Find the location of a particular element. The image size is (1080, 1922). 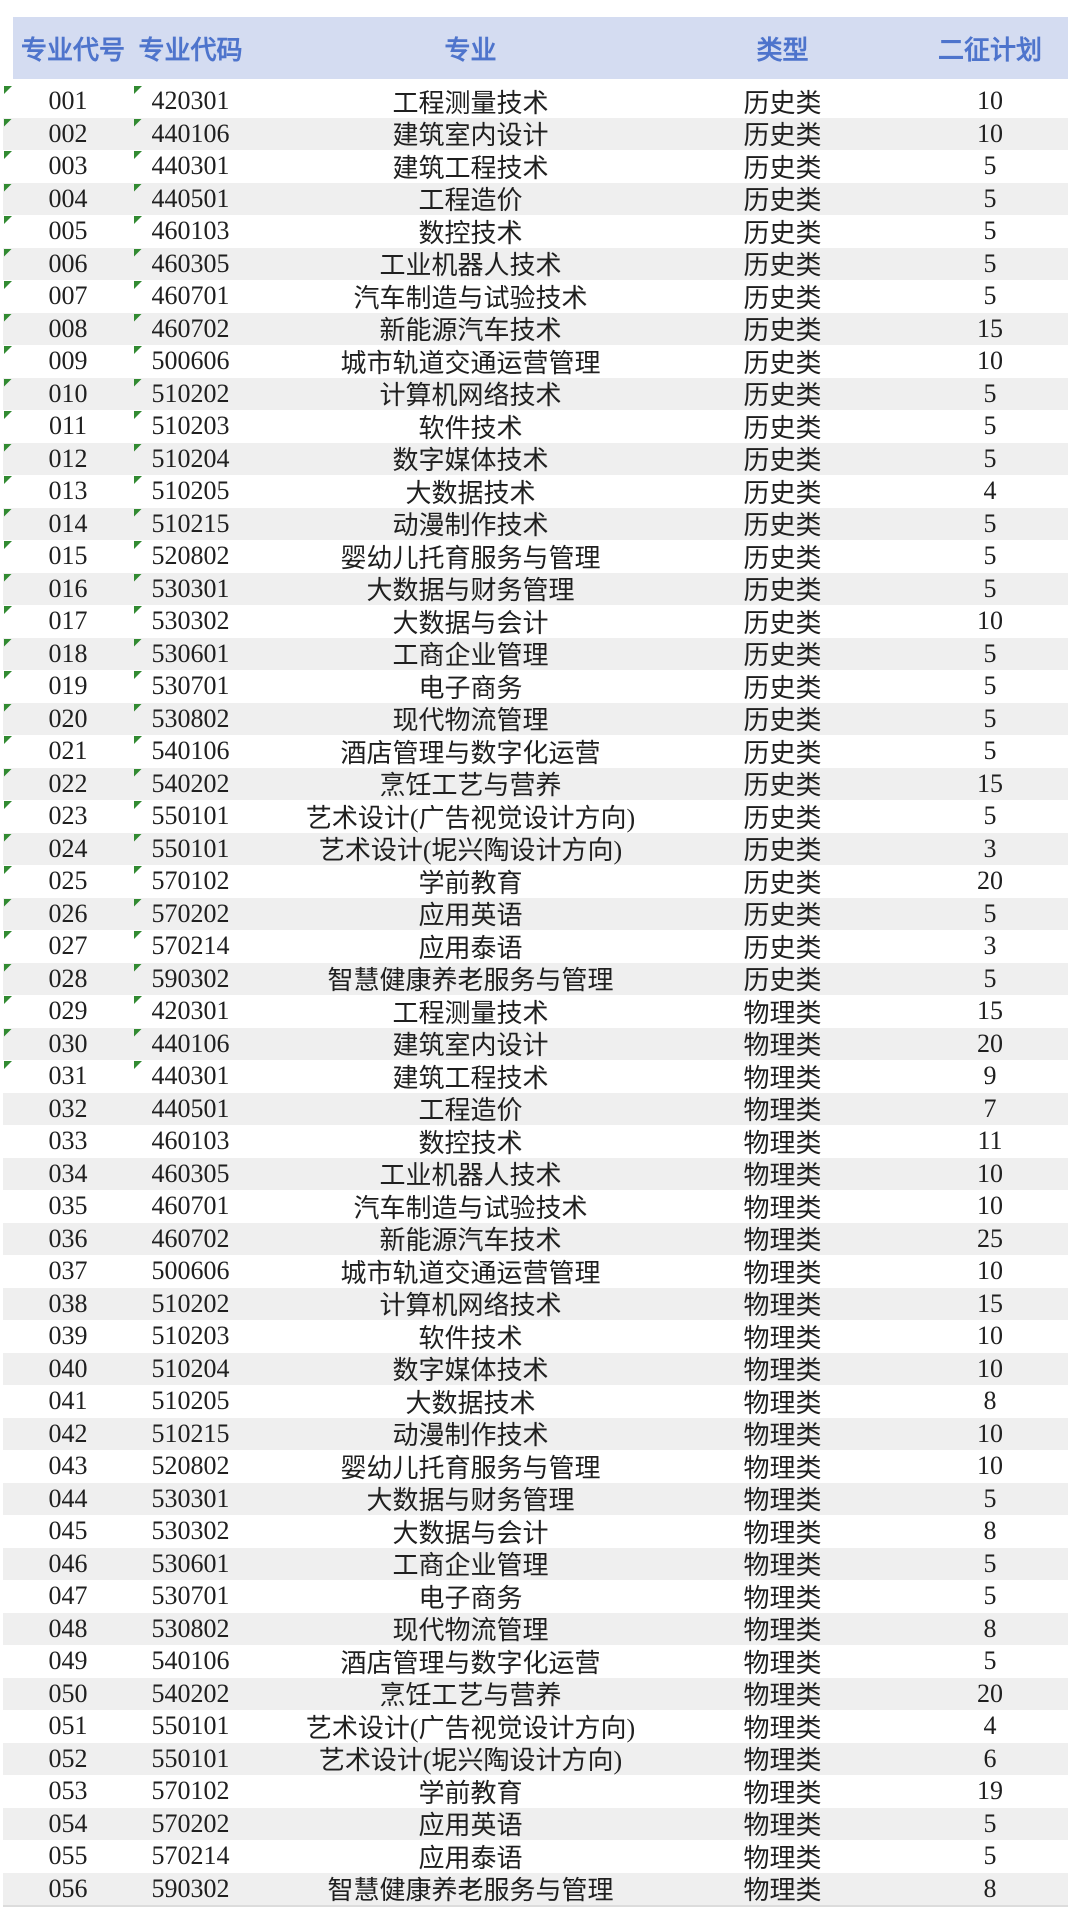

cell-major-code: 550101 is located at coordinates (190, 816).